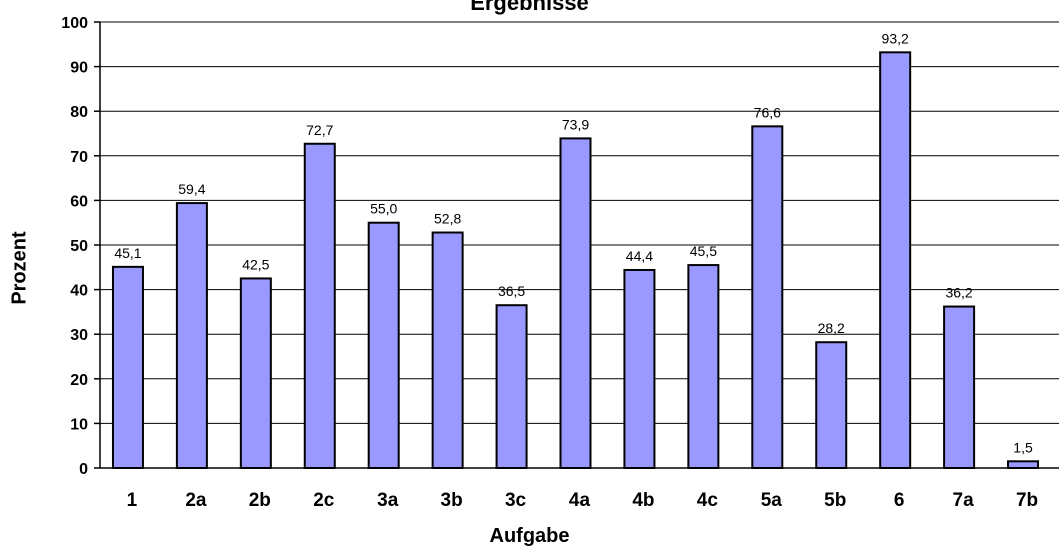 The width and height of the screenshot is (1059, 553). What do you see at coordinates (452, 500) in the screenshot?
I see `x-tick-label: 3b` at bounding box center [452, 500].